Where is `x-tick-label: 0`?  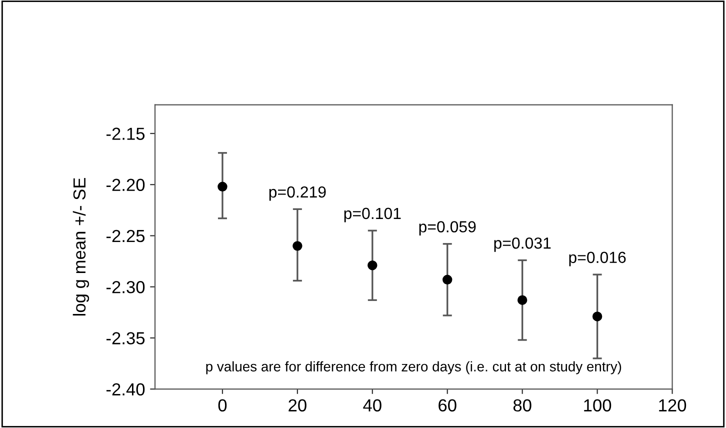 x-tick-label: 0 is located at coordinates (222, 405).